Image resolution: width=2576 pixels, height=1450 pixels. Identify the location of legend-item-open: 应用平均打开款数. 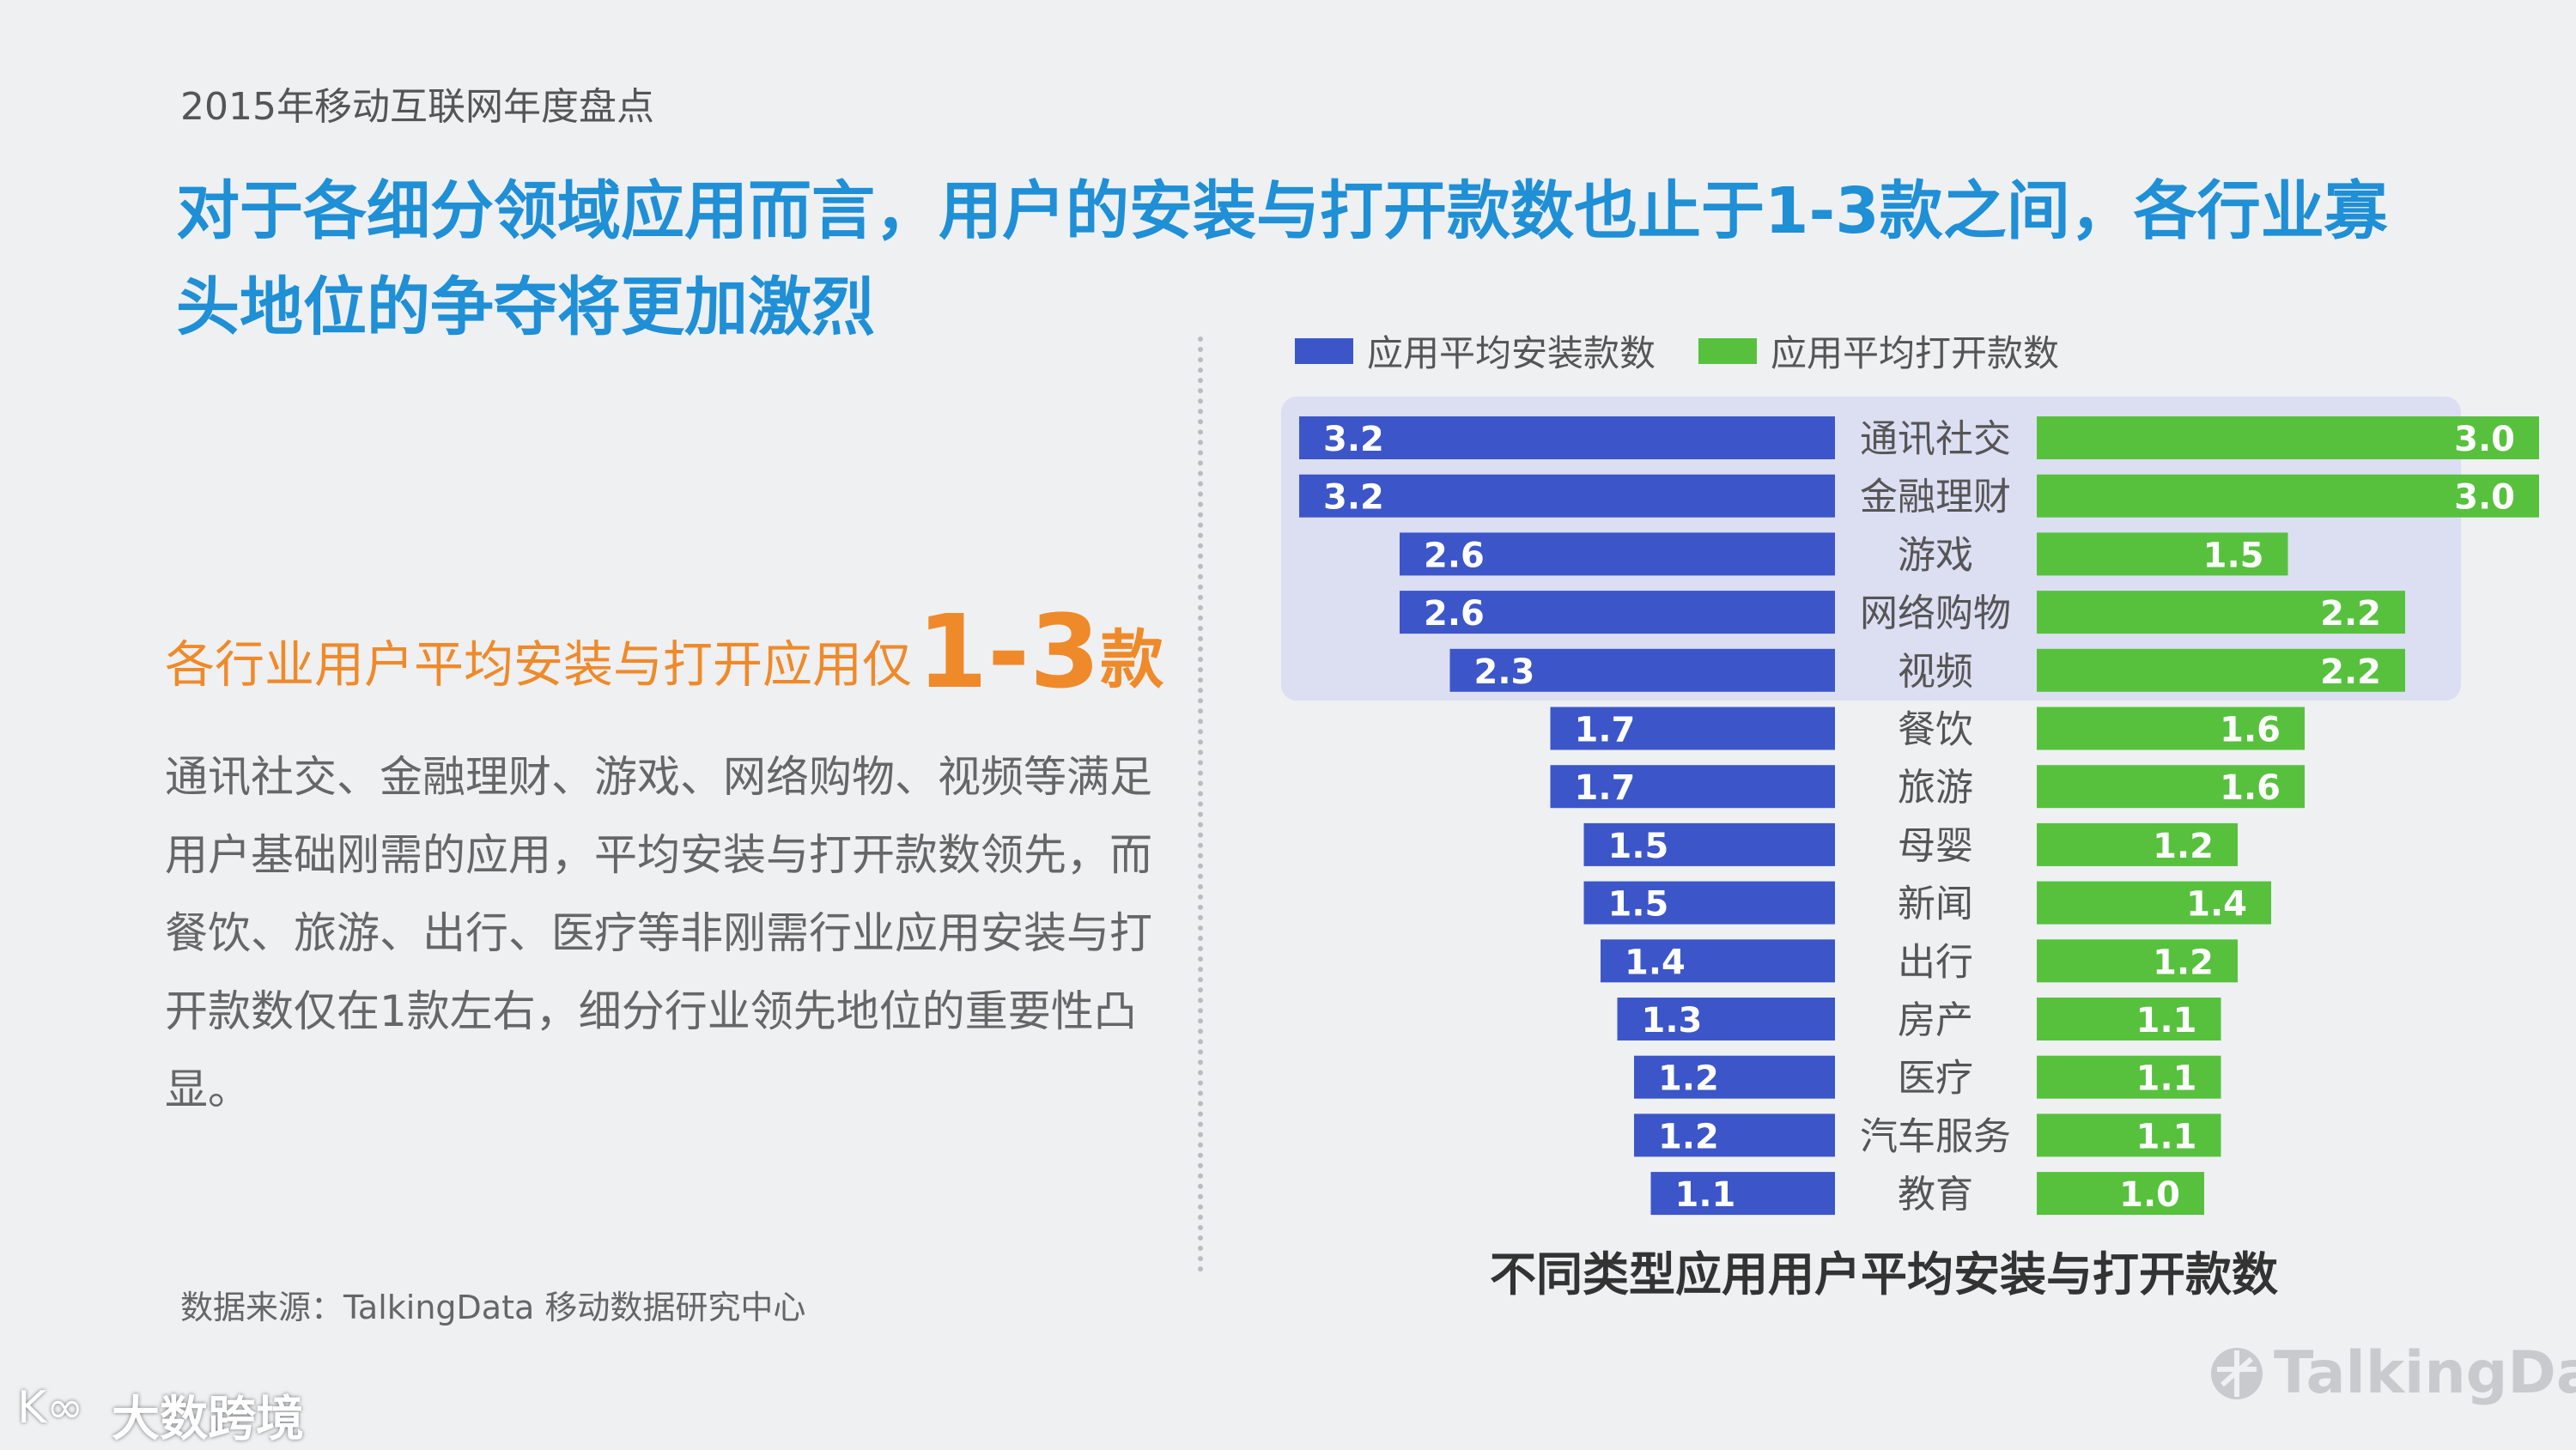
(1879, 351).